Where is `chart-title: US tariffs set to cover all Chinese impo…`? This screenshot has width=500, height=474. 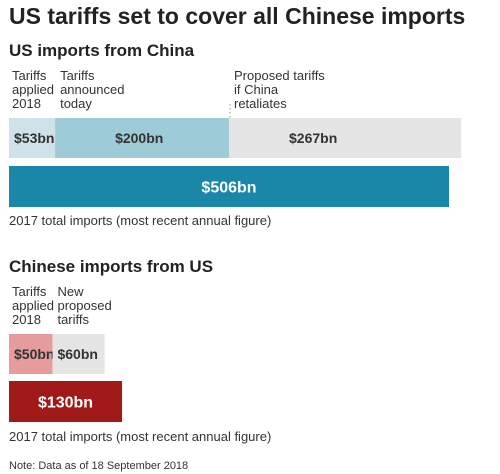
chart-title: US tariffs set to cover all Chinese impo… is located at coordinates (237, 16).